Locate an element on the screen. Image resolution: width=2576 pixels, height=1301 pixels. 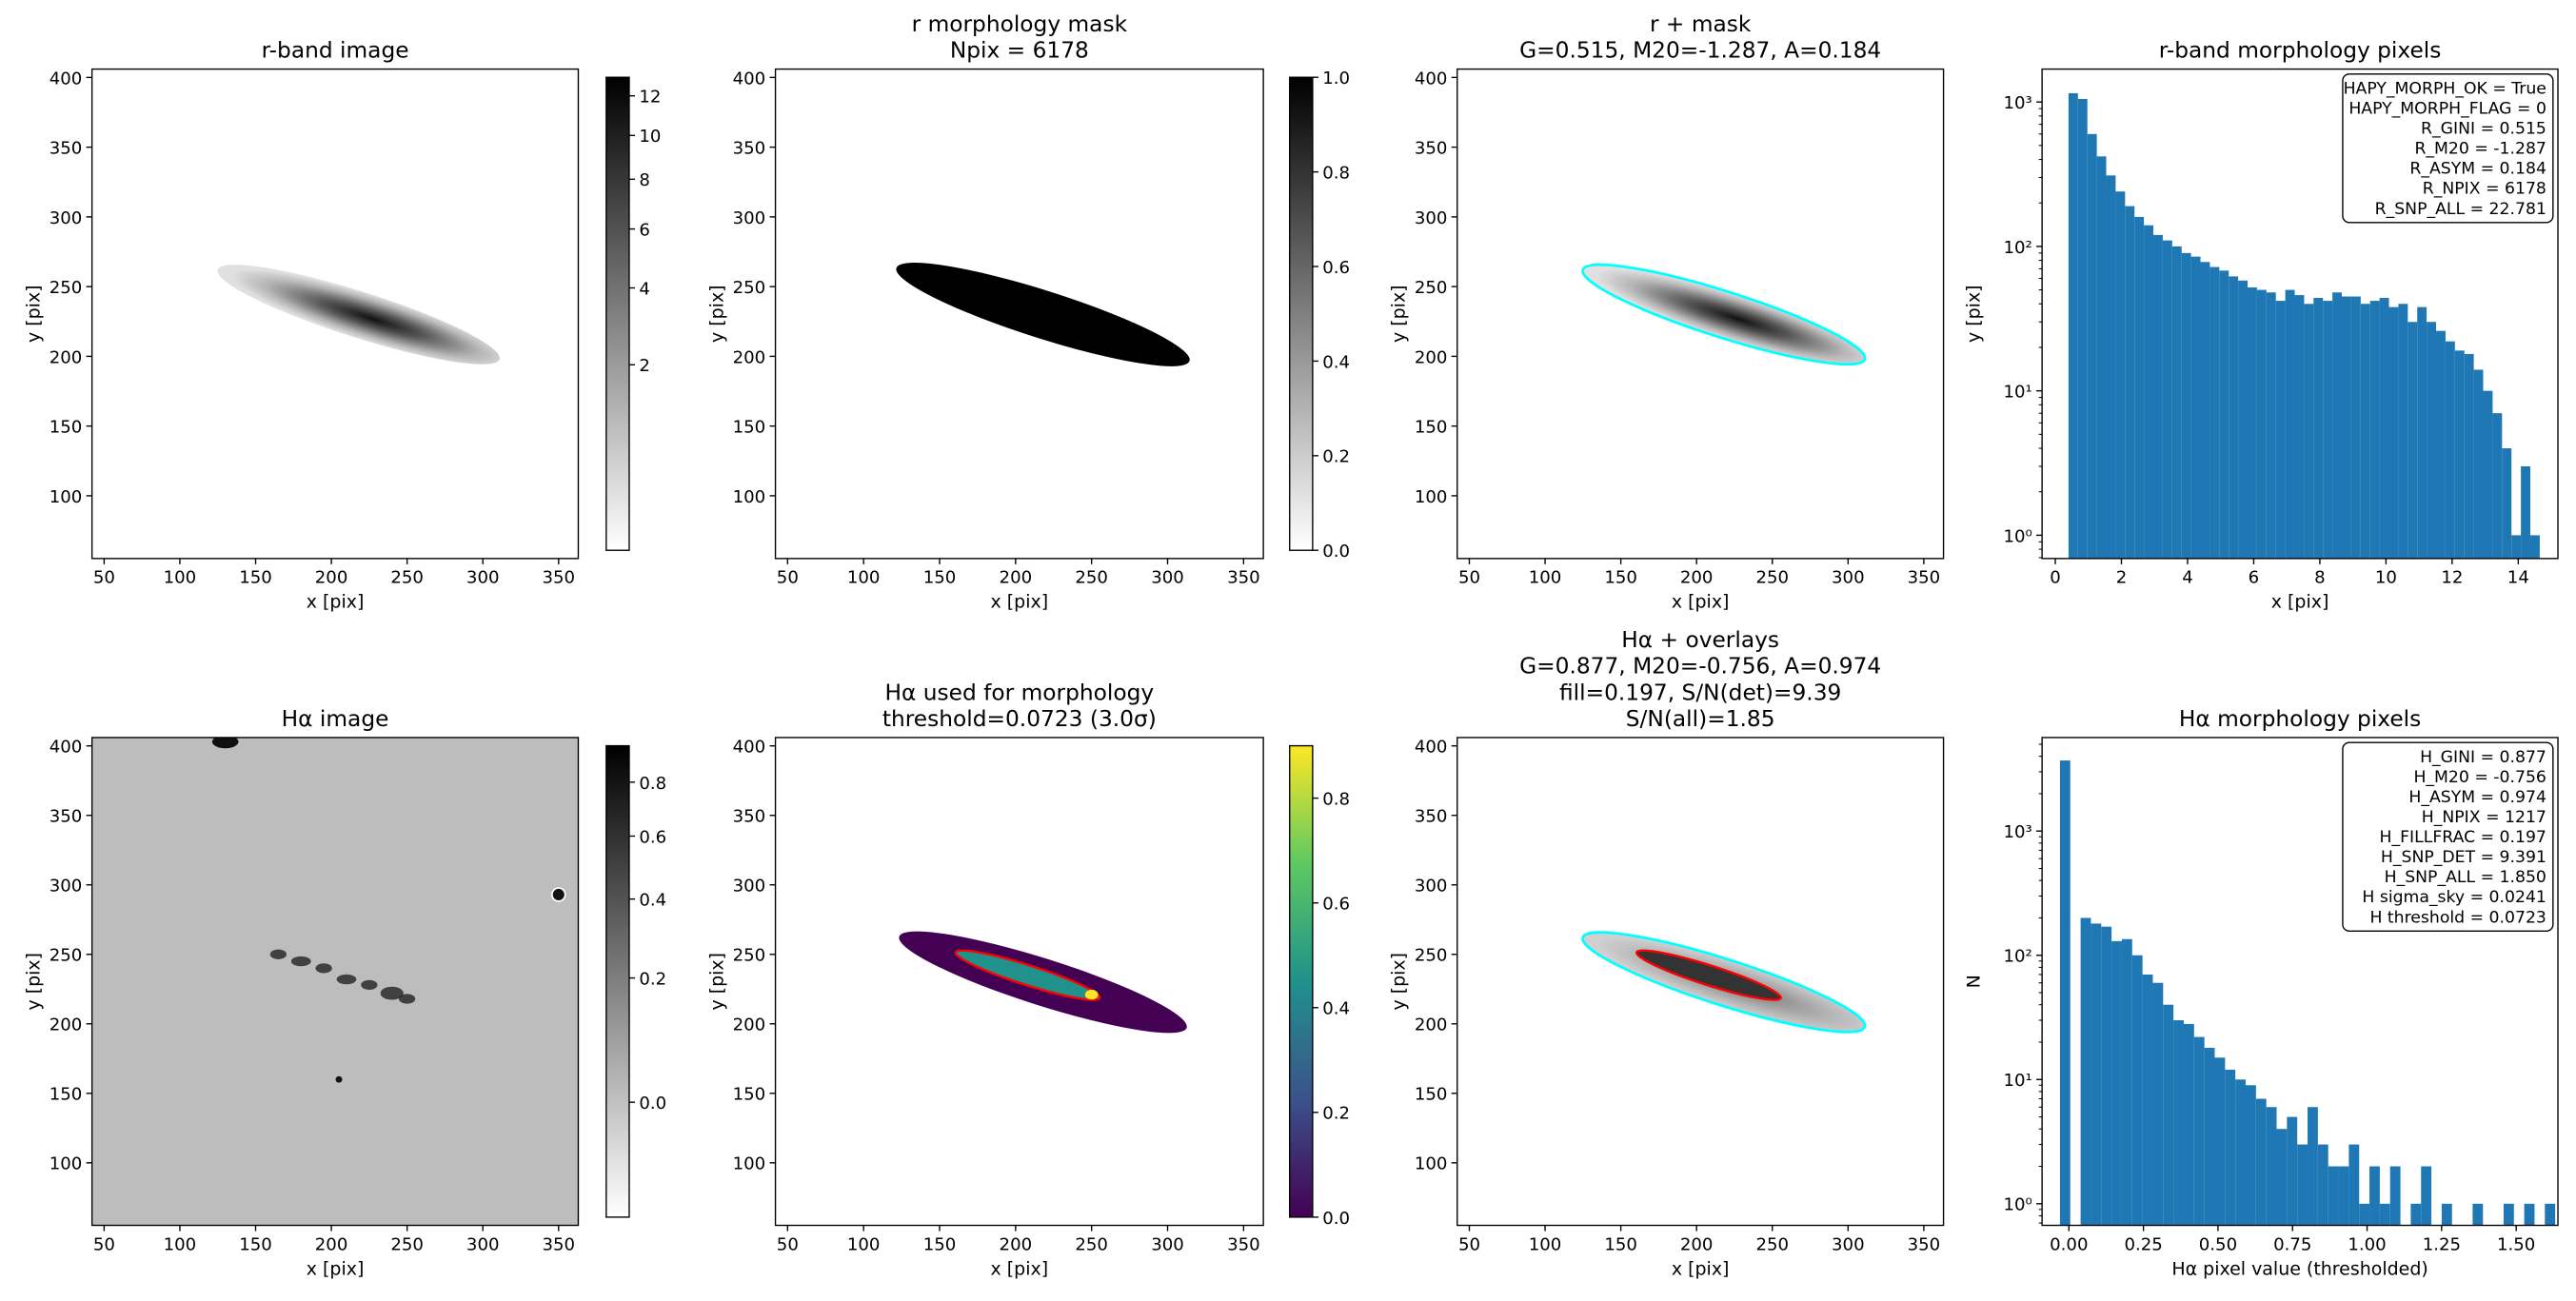
panel-title: Hα used for morphology is located at coordinates (1020, 692).